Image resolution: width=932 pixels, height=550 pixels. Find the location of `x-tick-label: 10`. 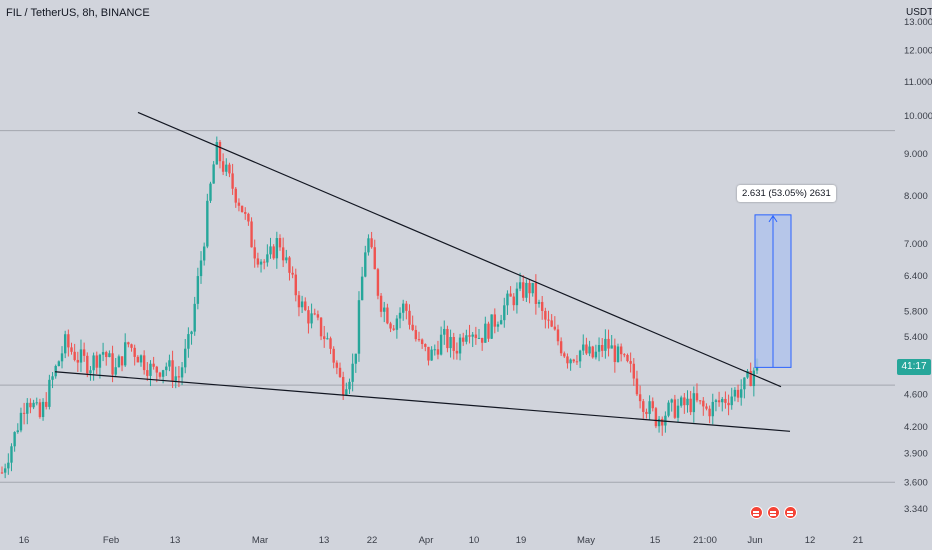

x-tick-label: 10 is located at coordinates (474, 540).